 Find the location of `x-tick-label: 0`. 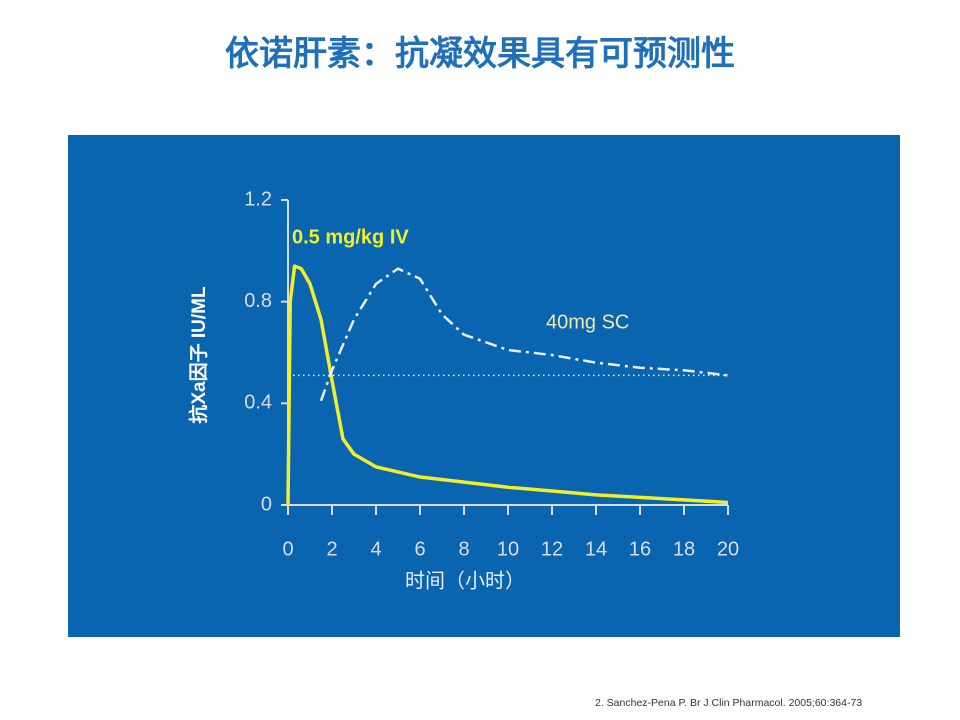

x-tick-label: 0 is located at coordinates (287, 549).